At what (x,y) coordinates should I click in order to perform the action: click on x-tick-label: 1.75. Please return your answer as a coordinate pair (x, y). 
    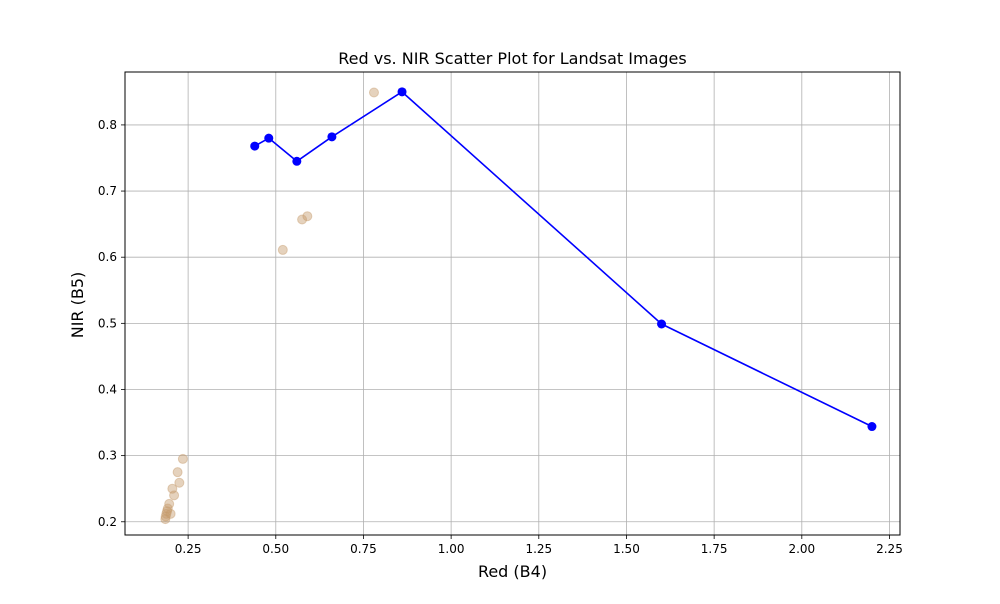
    Looking at the image, I should click on (714, 549).